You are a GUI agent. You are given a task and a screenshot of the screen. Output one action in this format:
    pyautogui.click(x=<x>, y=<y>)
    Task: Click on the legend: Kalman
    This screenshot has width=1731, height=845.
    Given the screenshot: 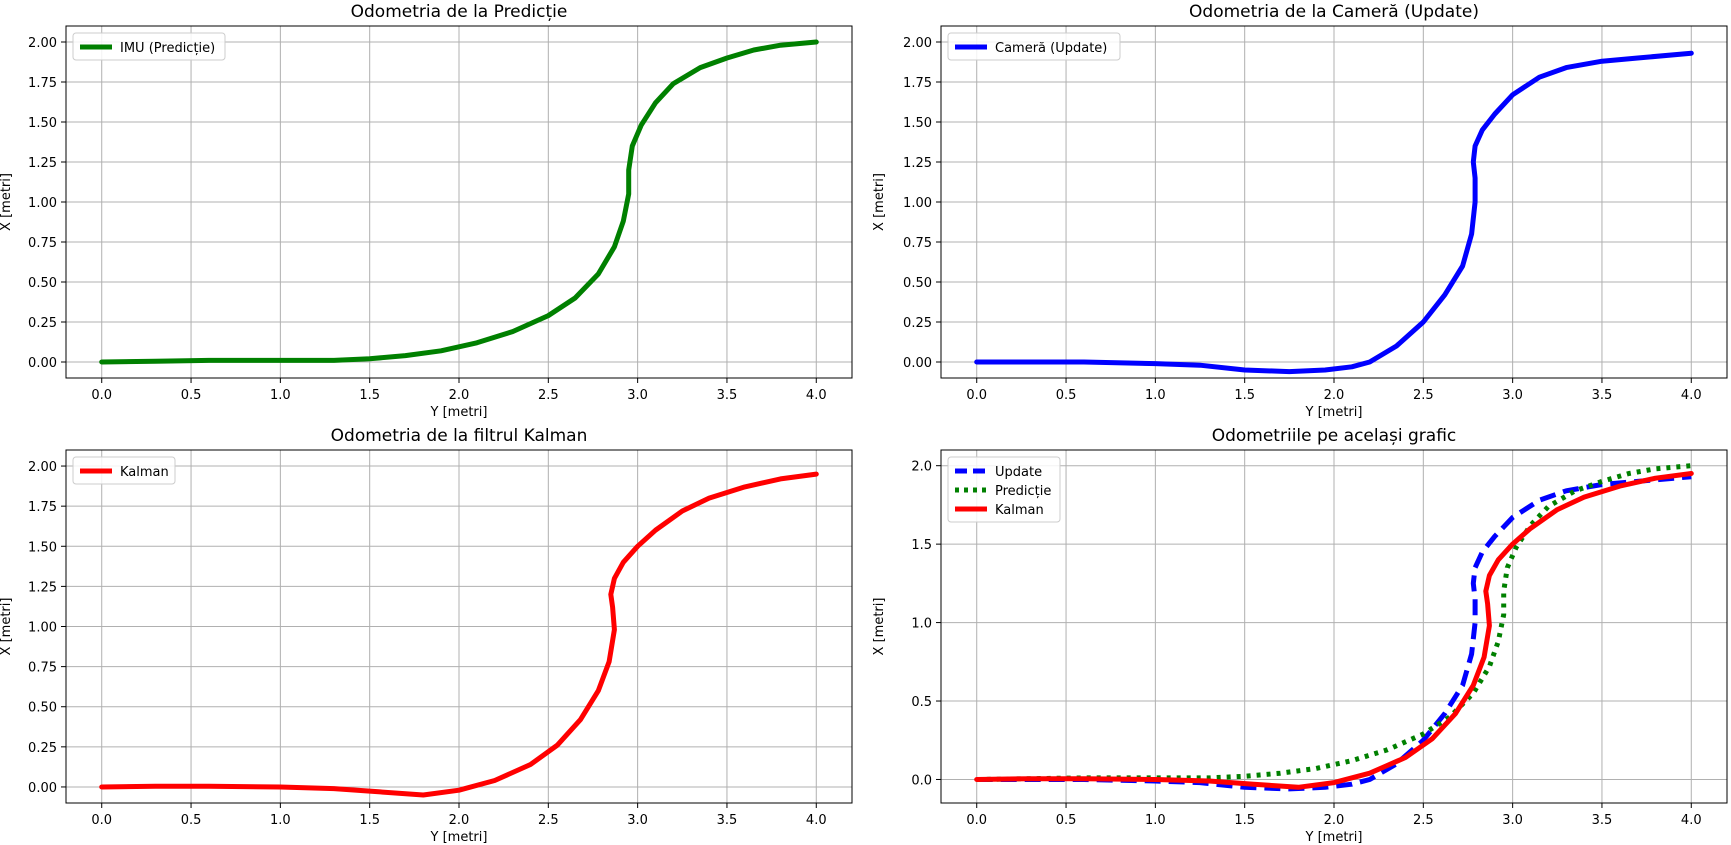 What is the action you would take?
    pyautogui.click(x=124, y=470)
    